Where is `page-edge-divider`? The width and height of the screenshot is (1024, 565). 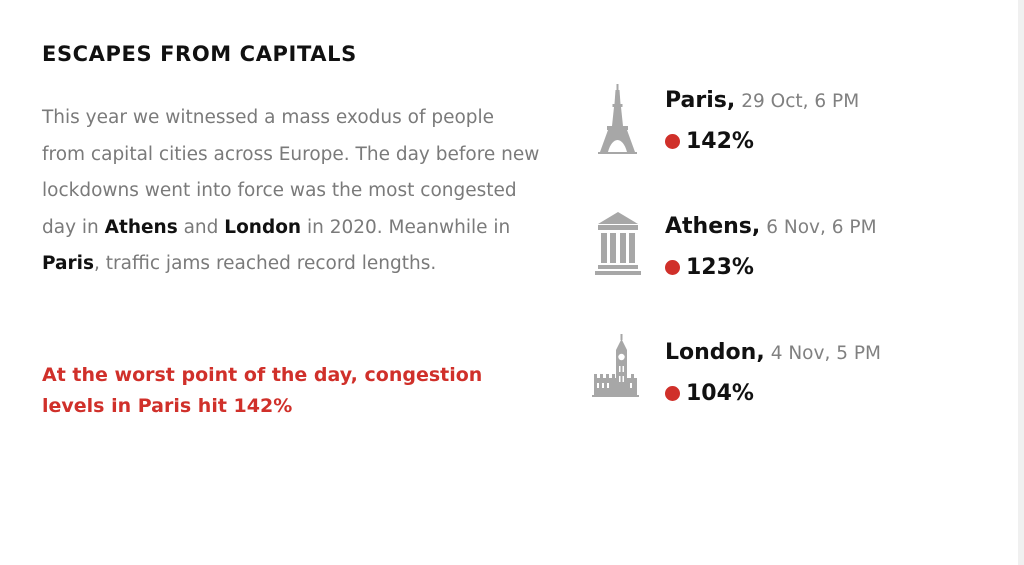 page-edge-divider is located at coordinates (1021, 282).